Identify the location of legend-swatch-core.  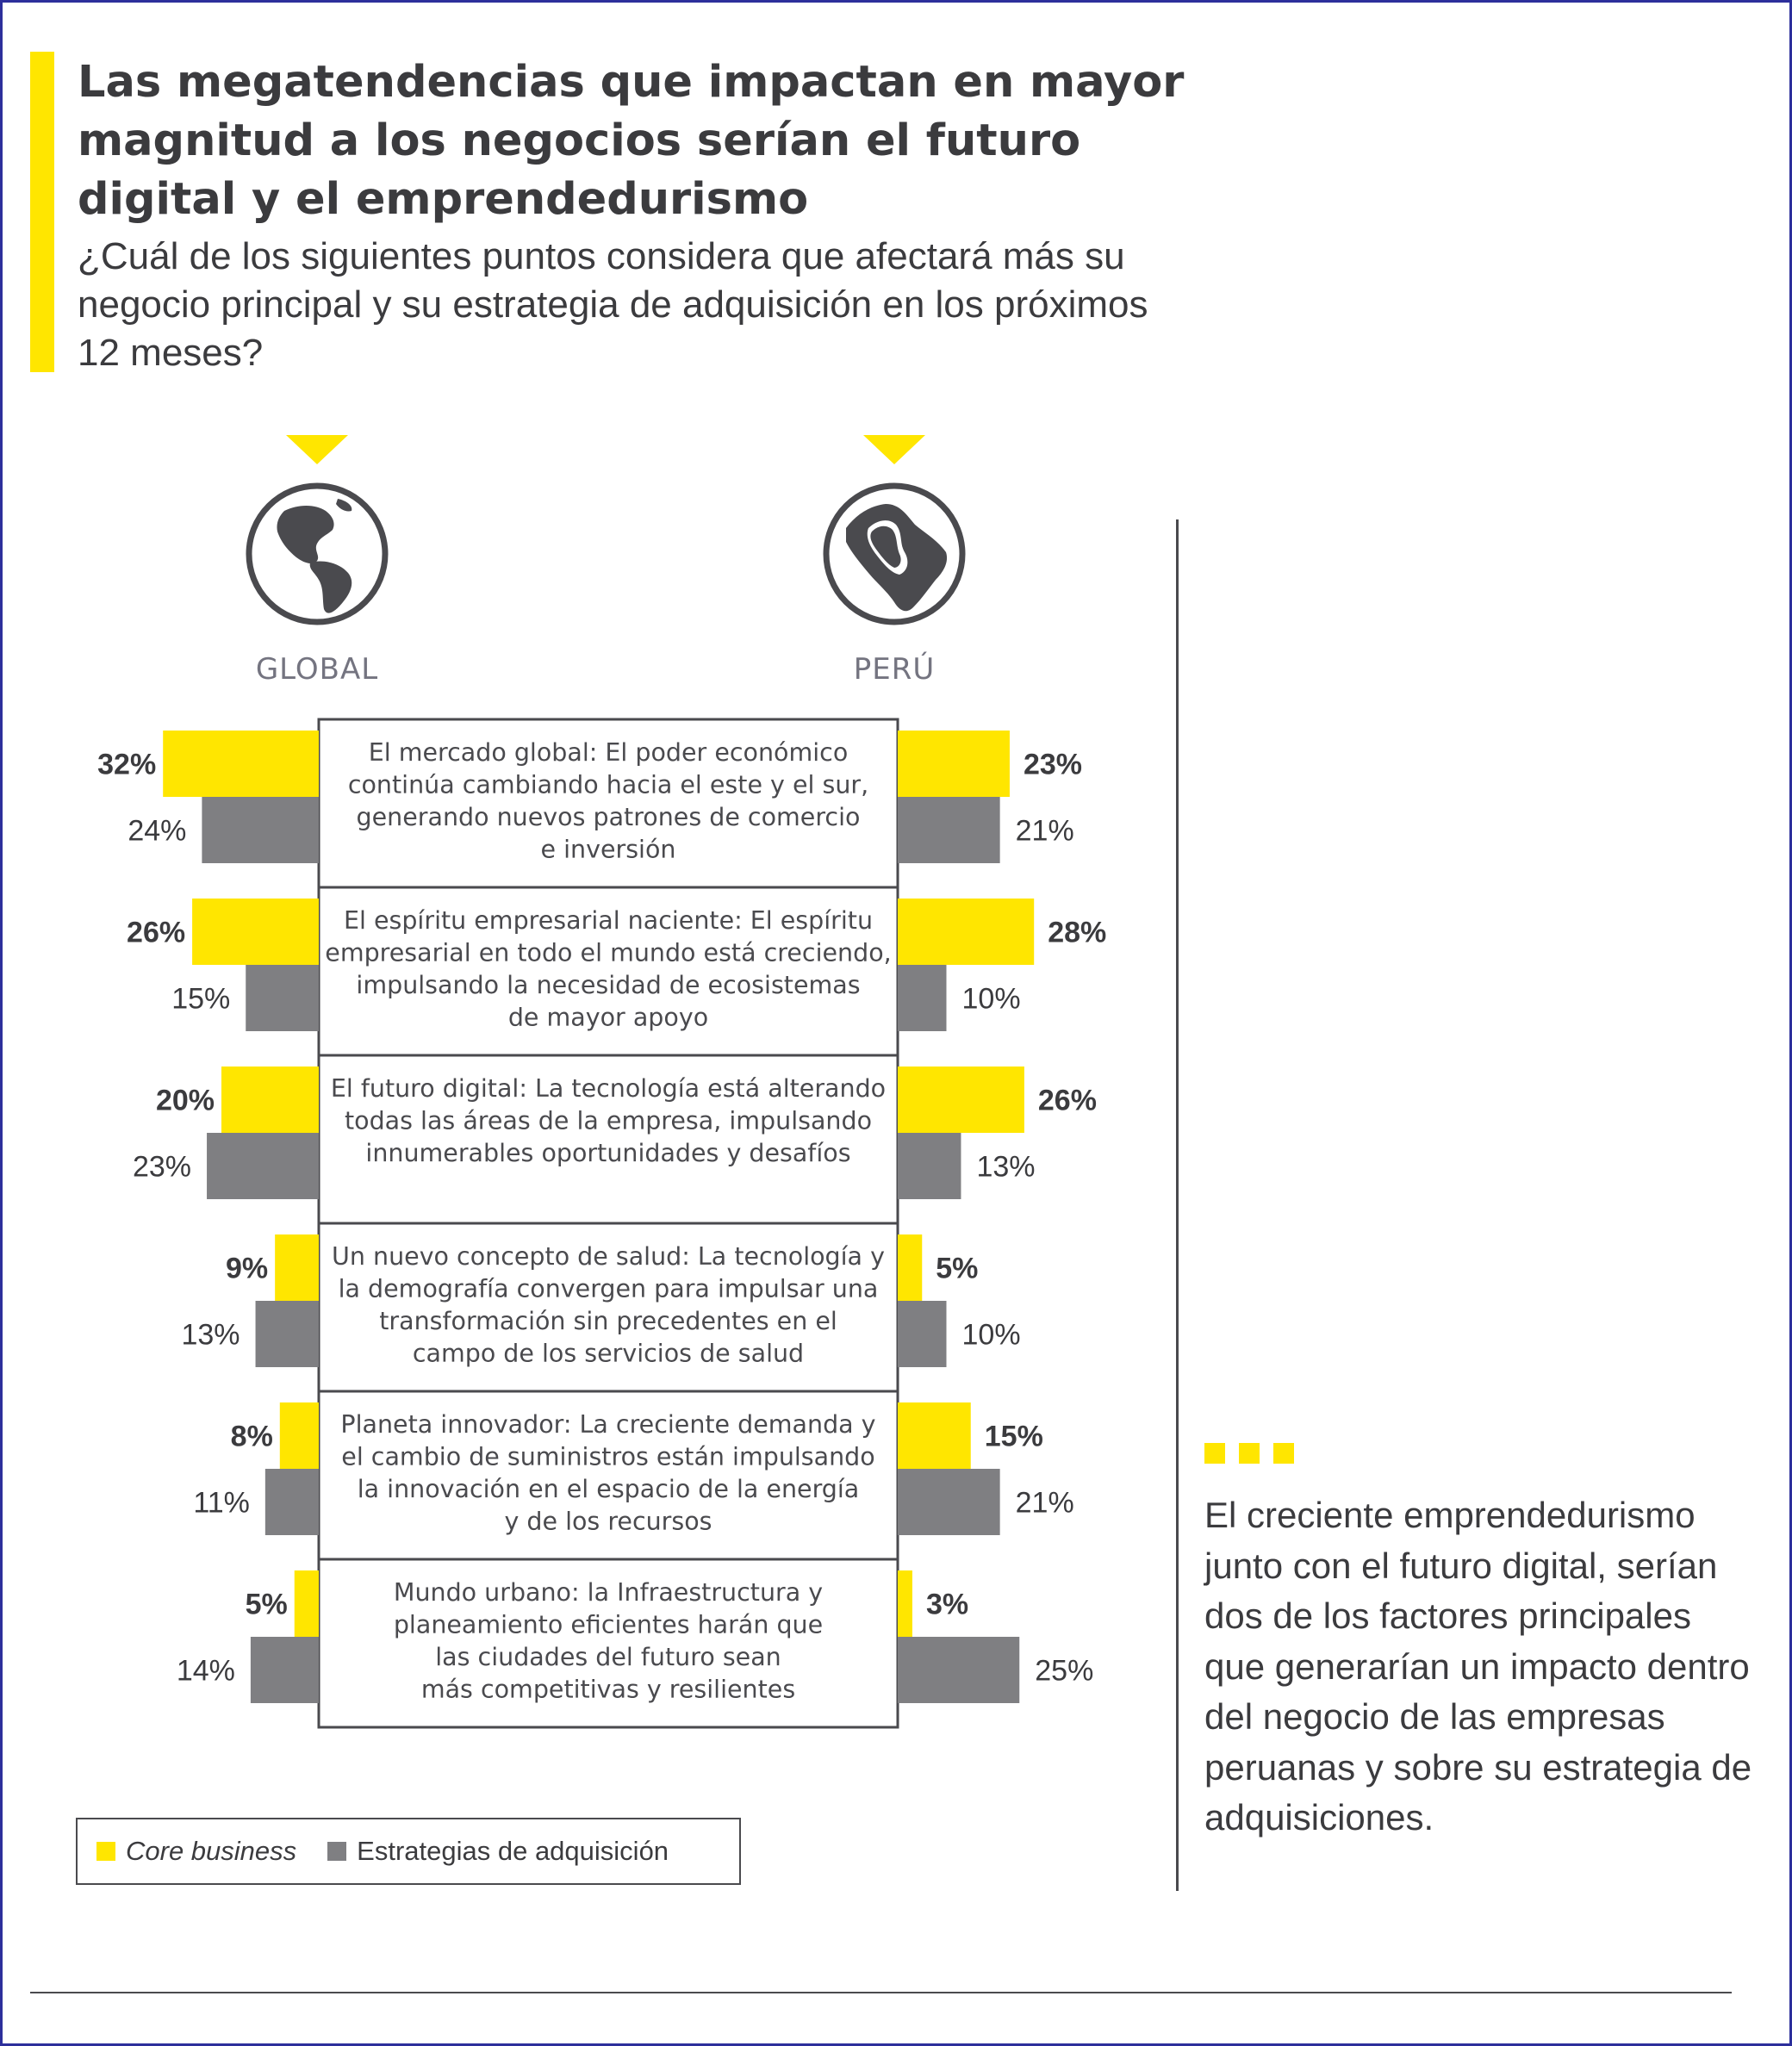
(106, 1851).